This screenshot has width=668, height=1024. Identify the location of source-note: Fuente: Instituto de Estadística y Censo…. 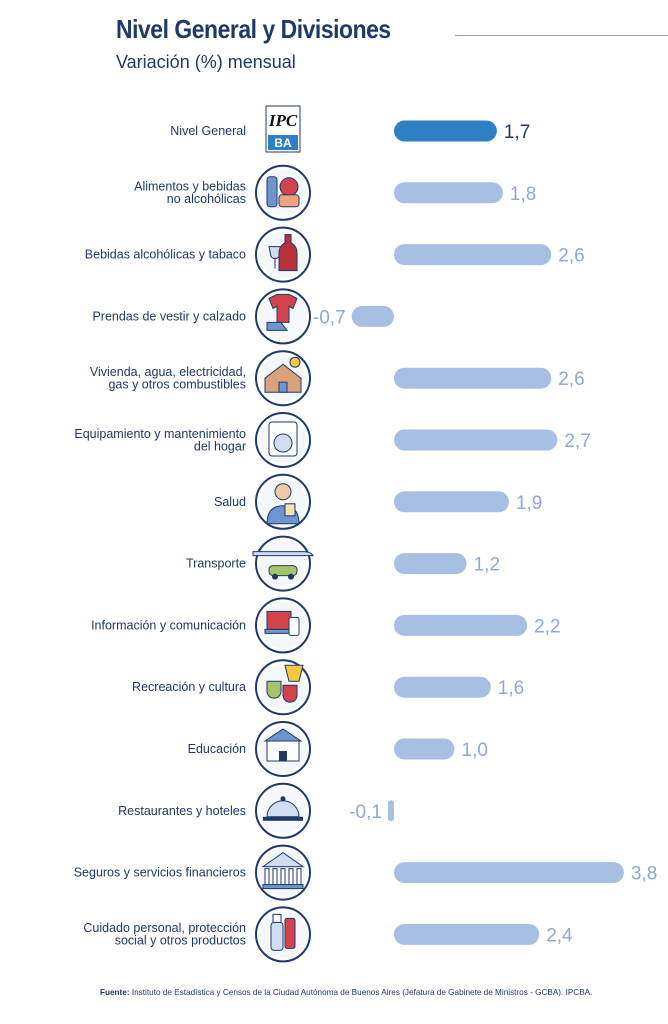
(346, 992).